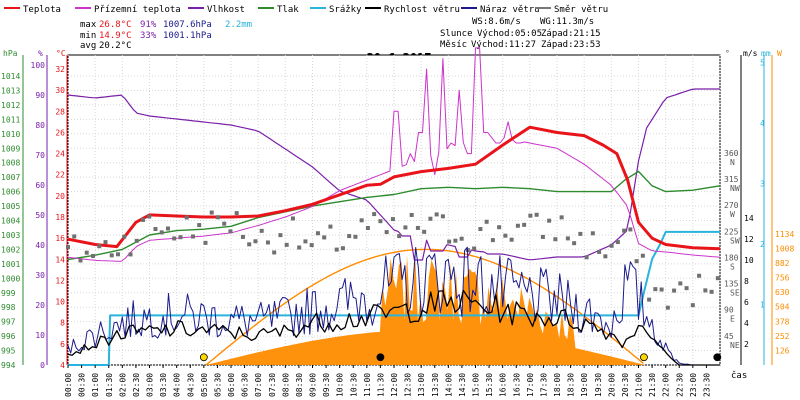  I want to click on hpa-tick: 1000, so click(10, 278).